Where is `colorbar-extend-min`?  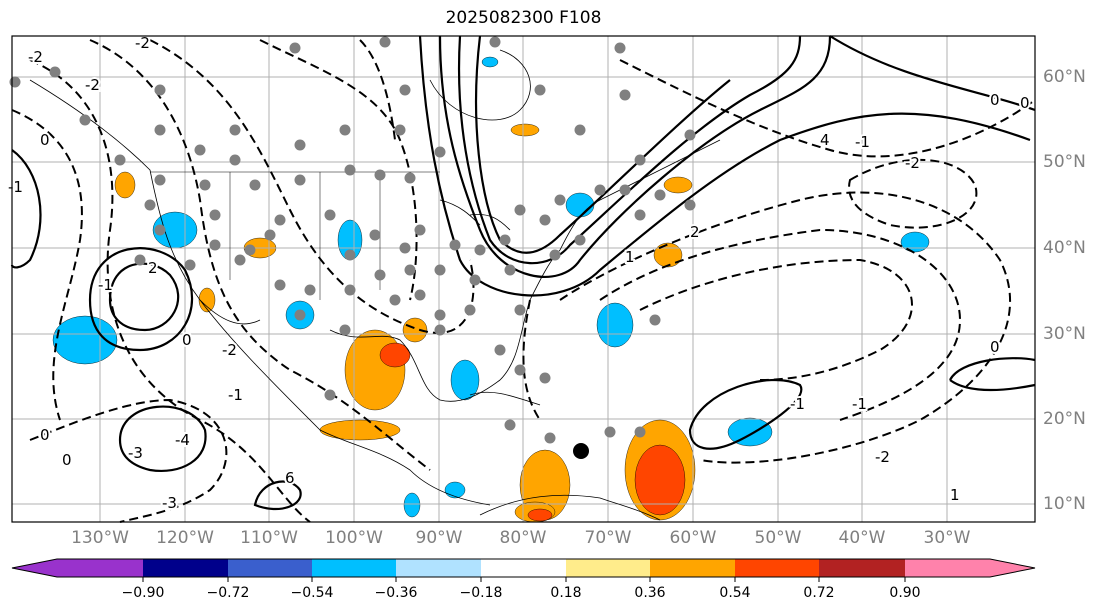 colorbar-extend-min is located at coordinates (34, 568).